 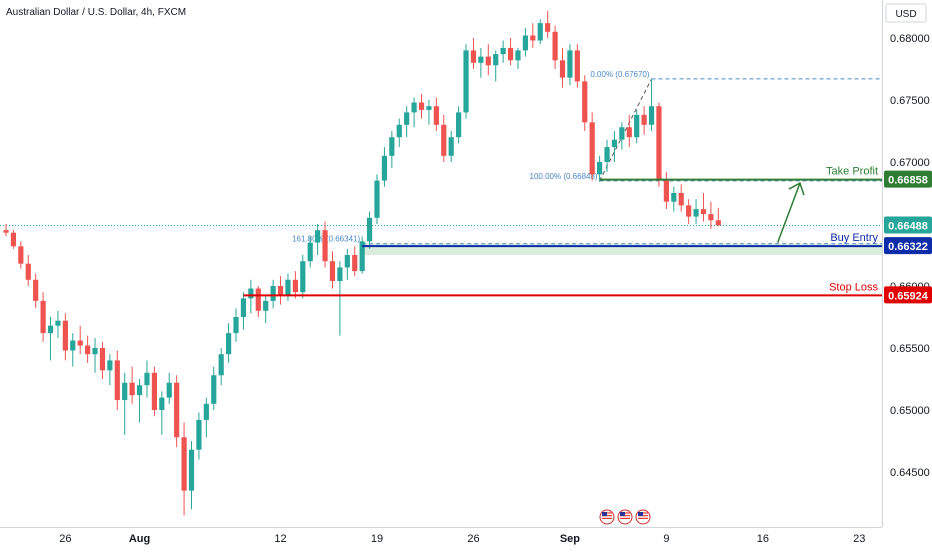 What do you see at coordinates (907, 275) in the screenshot?
I see `price-axis-bg` at bounding box center [907, 275].